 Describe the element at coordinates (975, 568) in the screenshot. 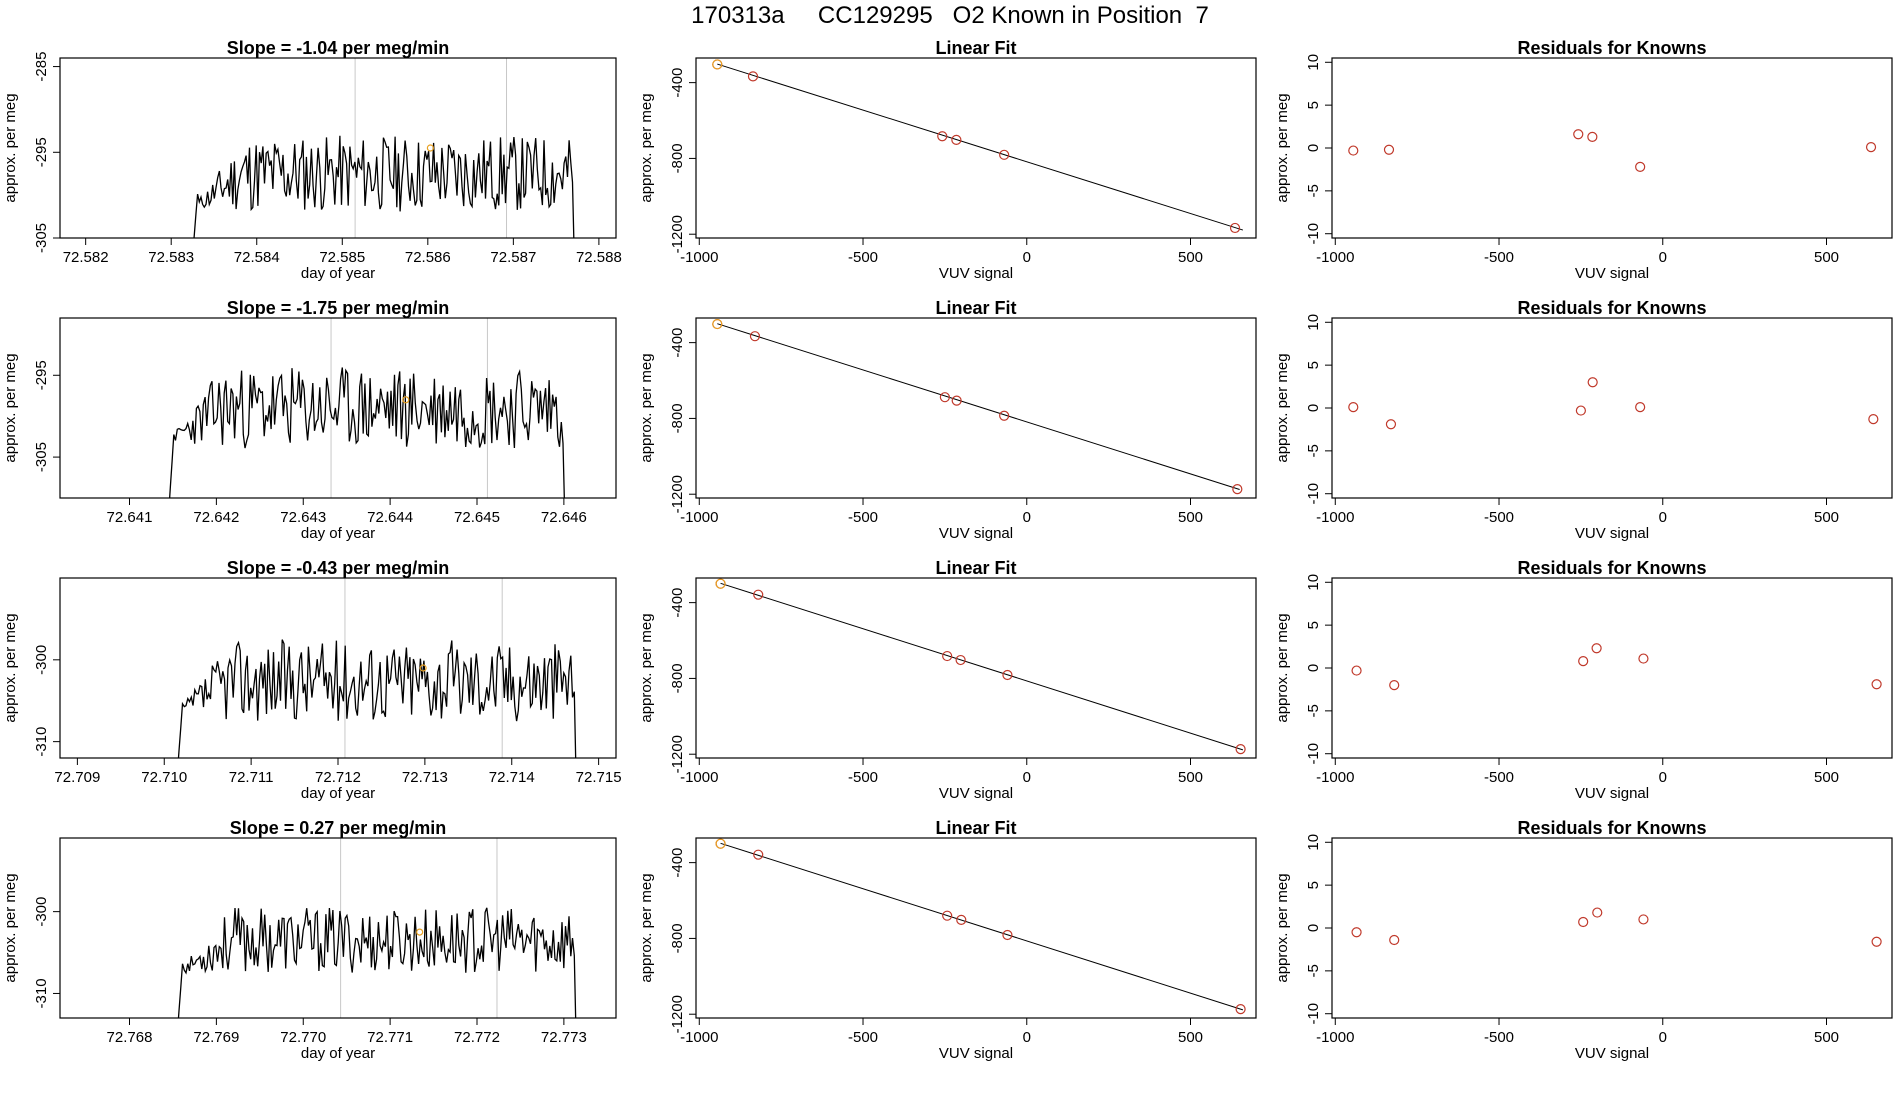

I see `chart-title: Linear Fit` at that location.